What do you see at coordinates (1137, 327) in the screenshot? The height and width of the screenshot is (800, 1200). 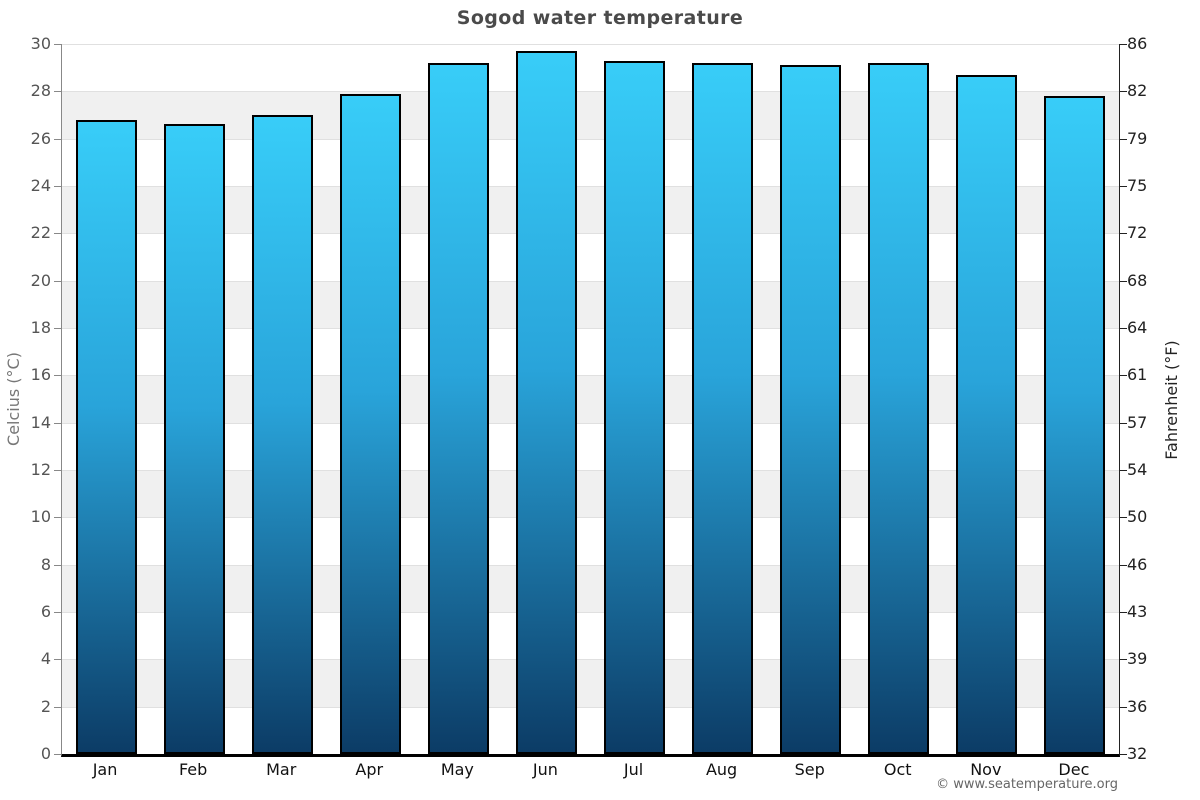 I see `y-tick-label-fahrenheit: 64` at bounding box center [1137, 327].